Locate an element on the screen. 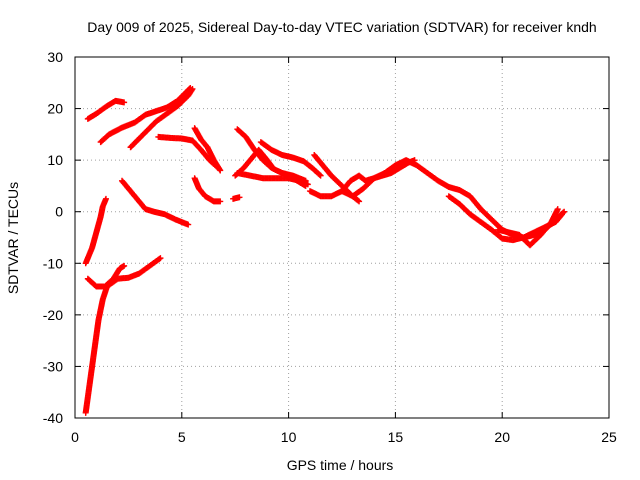 The height and width of the screenshot is (480, 640). x-axis-label: GPS time / hours is located at coordinates (340, 465).